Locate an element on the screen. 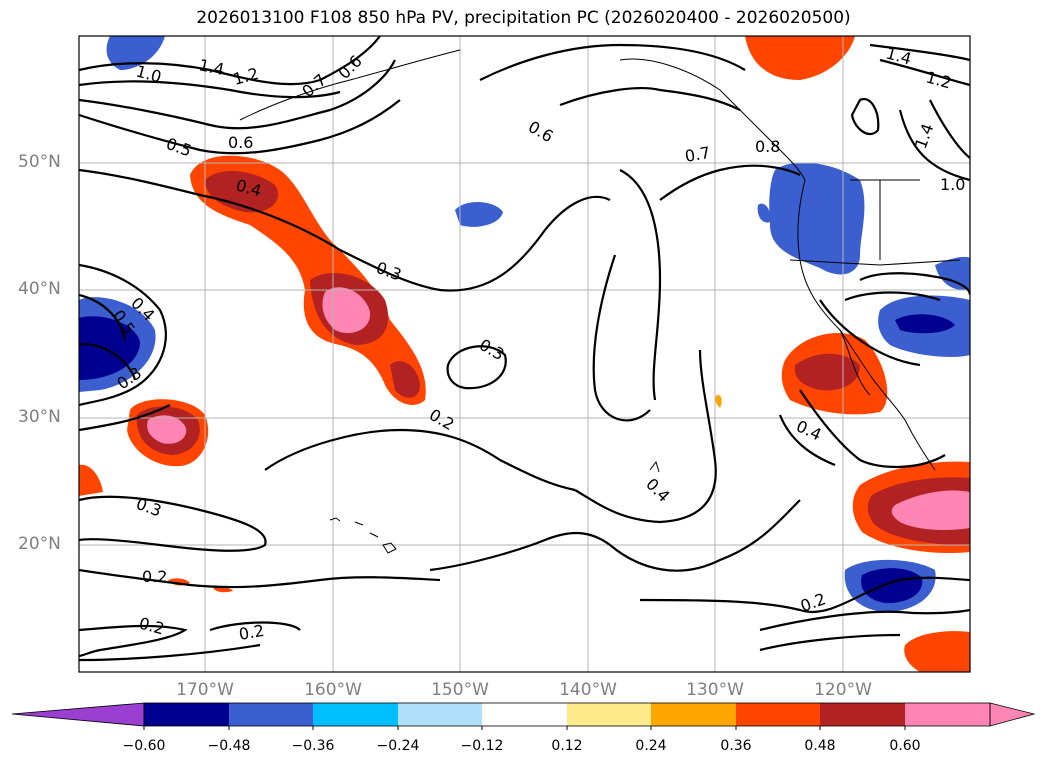  colorbar-tick-label: 0.24 is located at coordinates (651, 746).